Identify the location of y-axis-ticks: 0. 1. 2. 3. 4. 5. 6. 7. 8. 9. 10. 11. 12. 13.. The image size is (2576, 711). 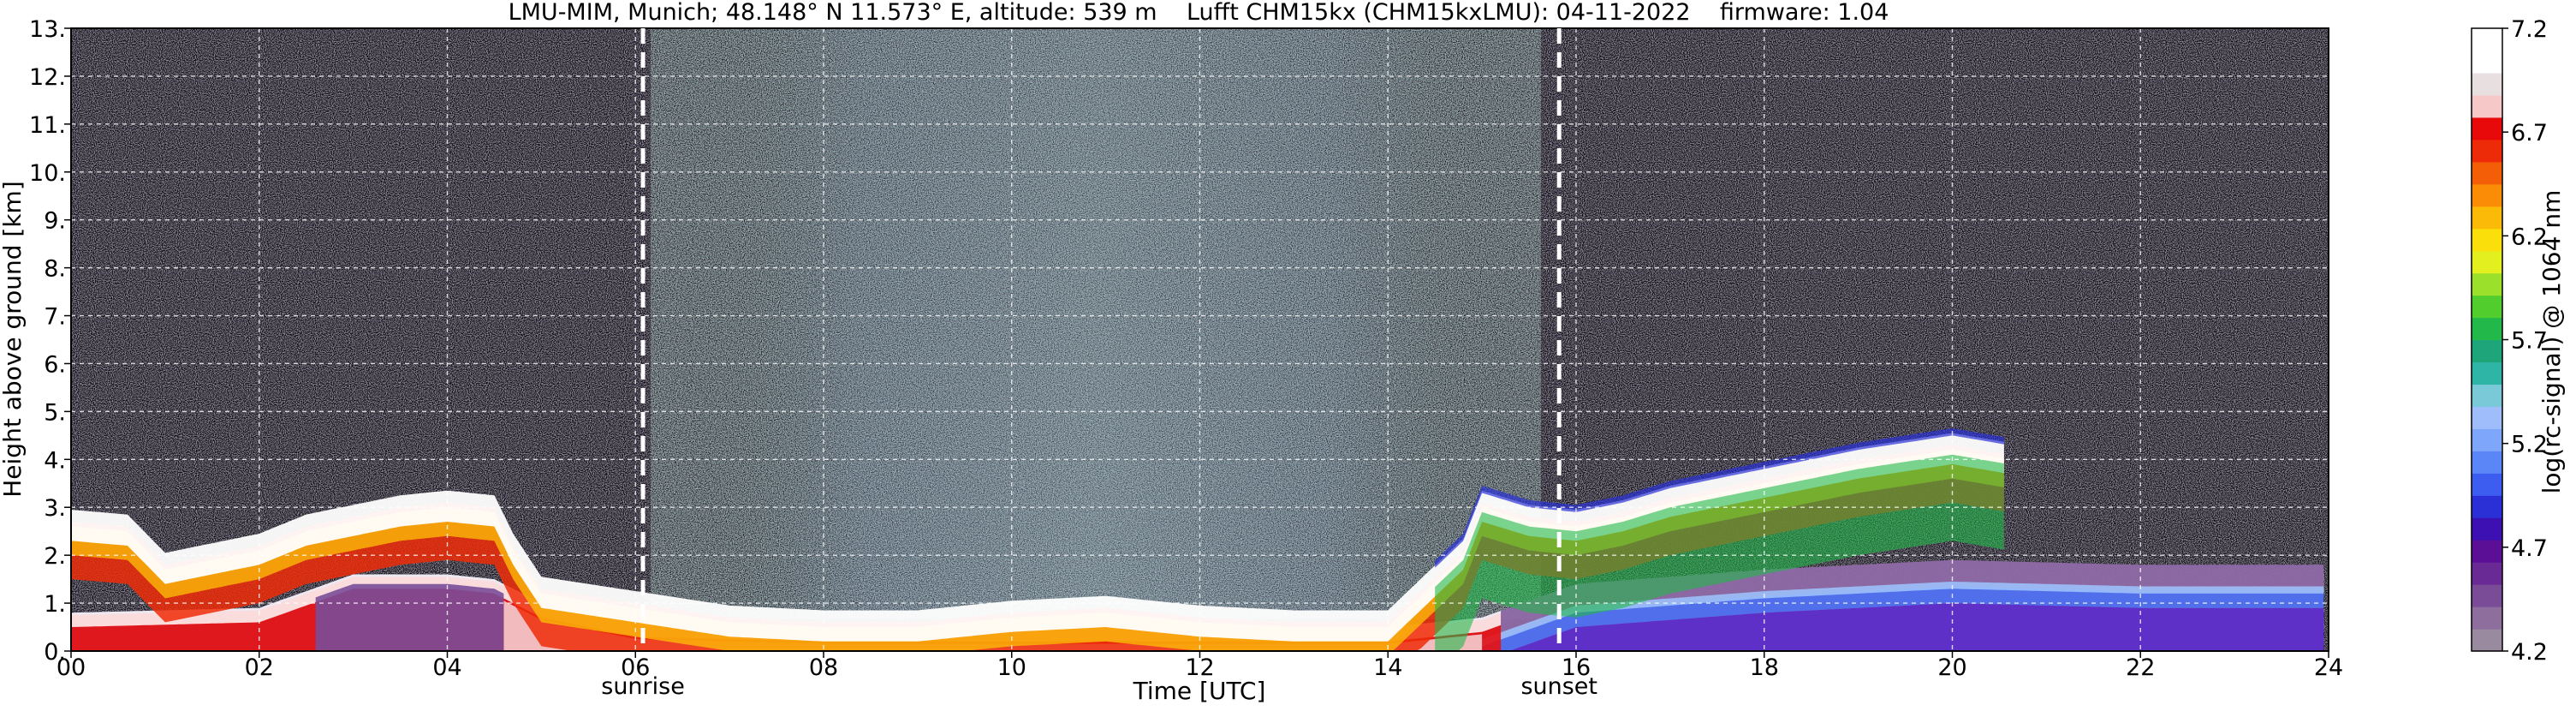
(50, 341).